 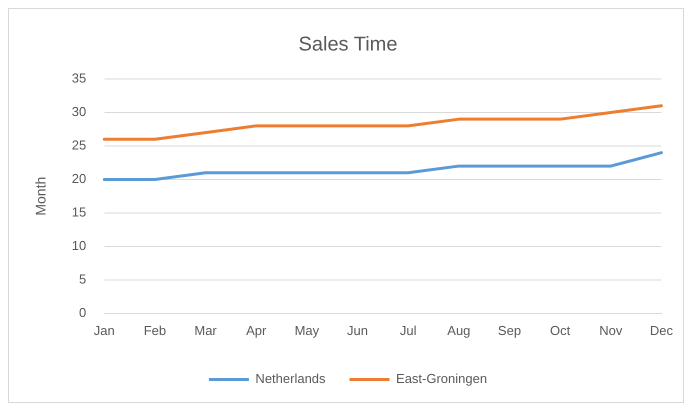 I want to click on y-axis-title: Month, so click(x=40, y=196).